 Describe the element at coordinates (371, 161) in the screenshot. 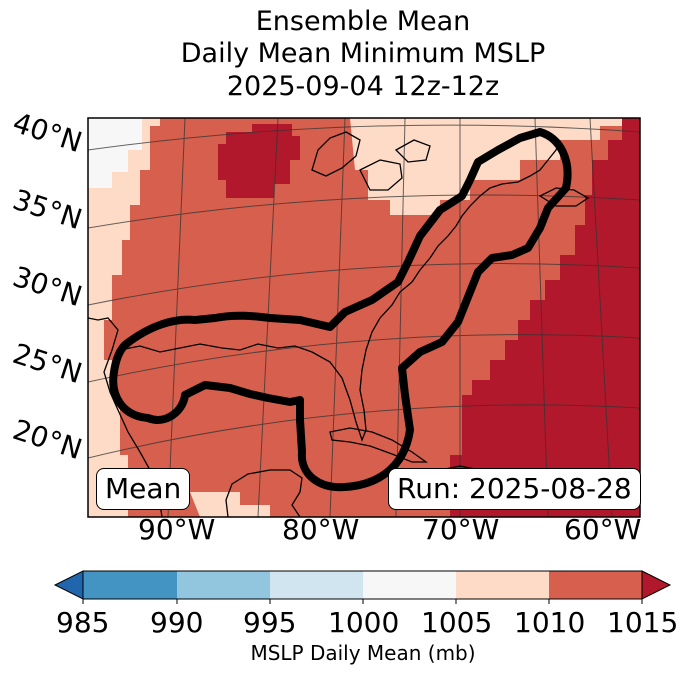

I see `coastline-great-lakes` at that location.